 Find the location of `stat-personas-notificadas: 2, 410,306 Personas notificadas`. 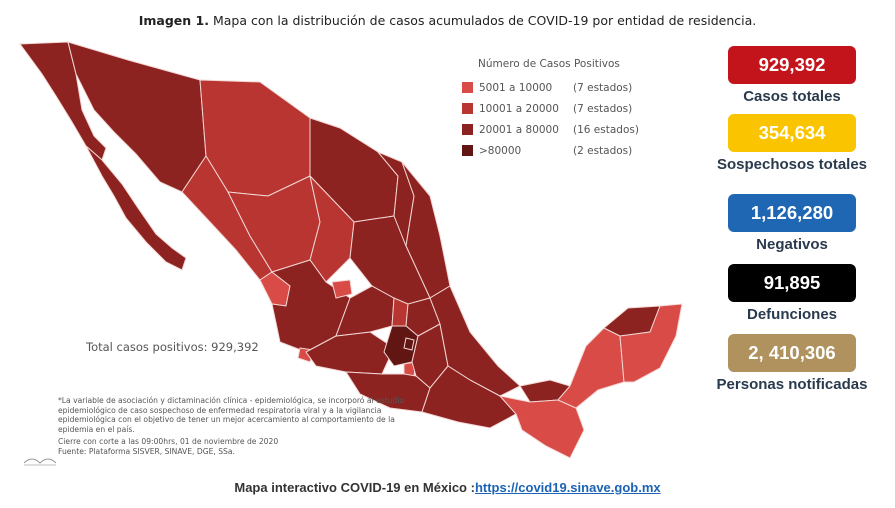

stat-personas-notificadas: 2, 410,306 Personas notificadas is located at coordinates (792, 363).